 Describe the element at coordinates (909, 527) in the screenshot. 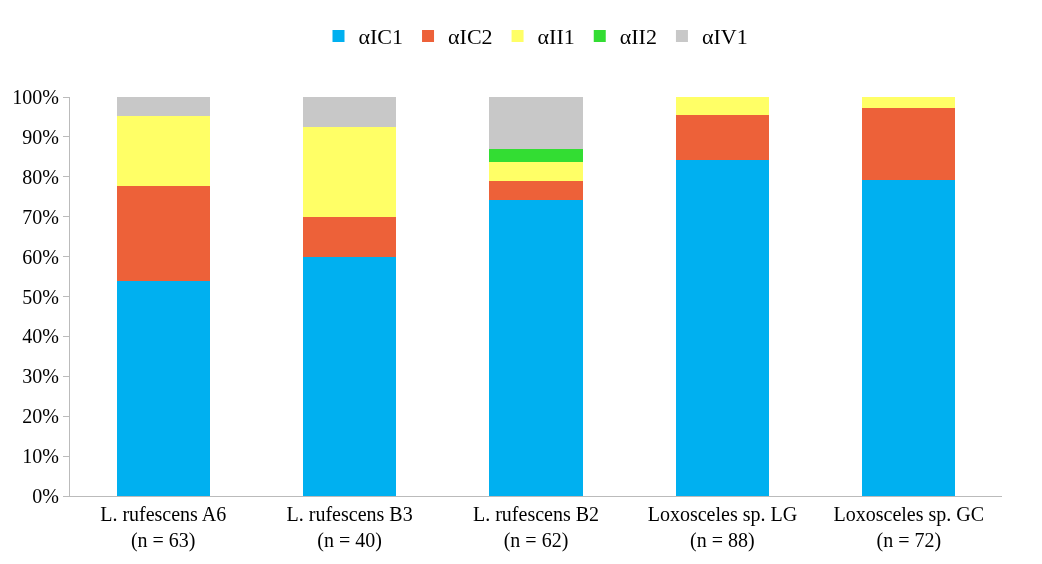

I see `x-tick-label: Loxosceles sp. GC (n = 72)` at that location.